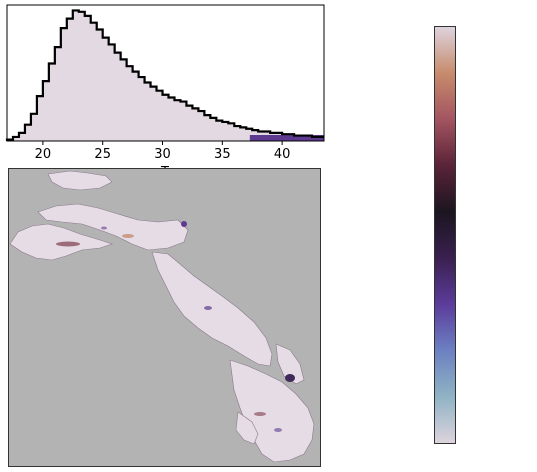 Image resolution: width=537 pixels, height=472 pixels. I want to click on colorbar, so click(445, 235).